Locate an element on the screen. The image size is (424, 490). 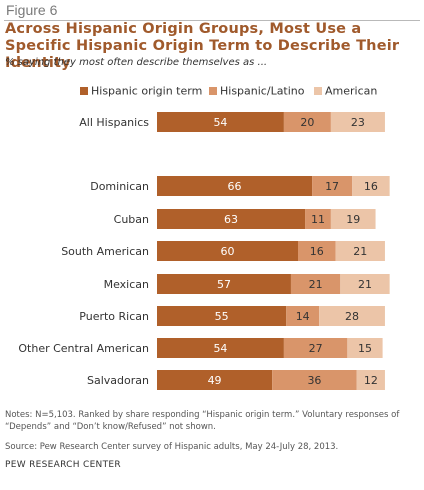
data-label: 66 is located at coordinates (235, 186).